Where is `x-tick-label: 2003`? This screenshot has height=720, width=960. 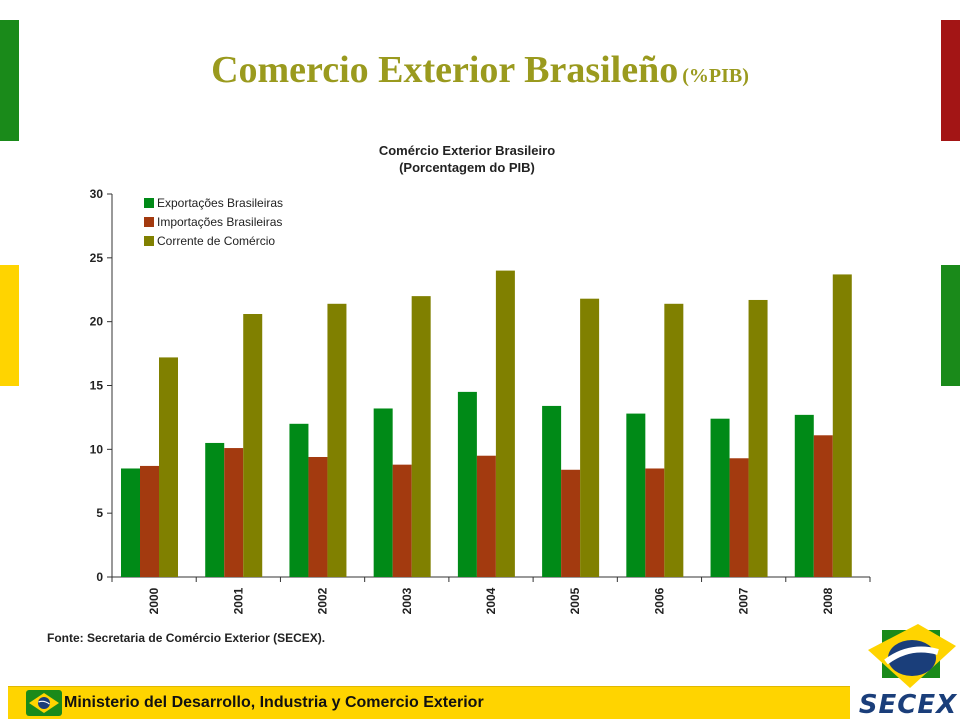
x-tick-label: 2003 is located at coordinates (407, 600).